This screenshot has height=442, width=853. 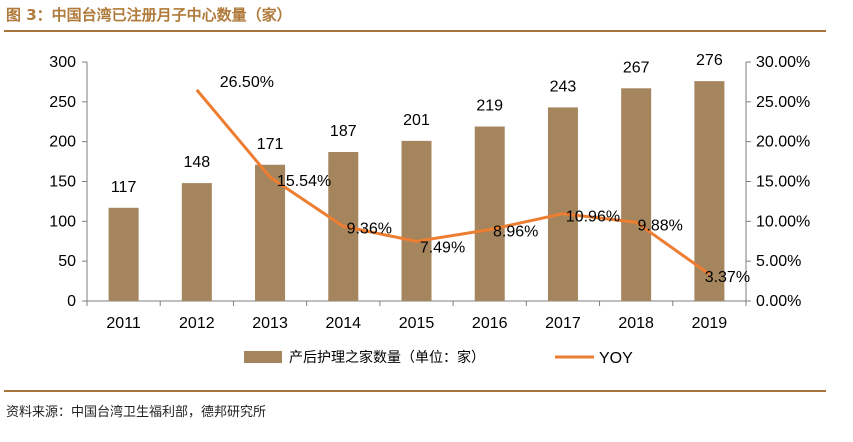 I want to click on source-note: 资料来源：中国台湾卫生福利部，德邦研究所, so click(x=136, y=412).